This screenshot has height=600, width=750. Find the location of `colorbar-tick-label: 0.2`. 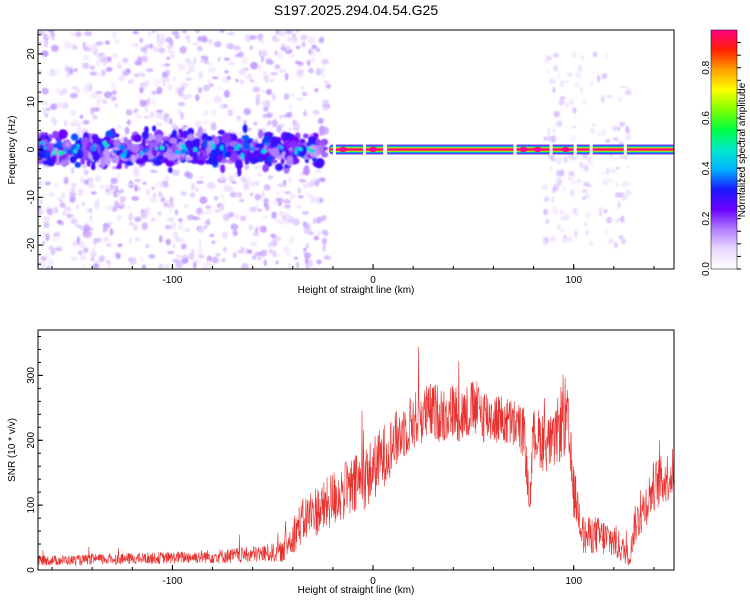

colorbar-tick-label: 0.2 is located at coordinates (706, 218).